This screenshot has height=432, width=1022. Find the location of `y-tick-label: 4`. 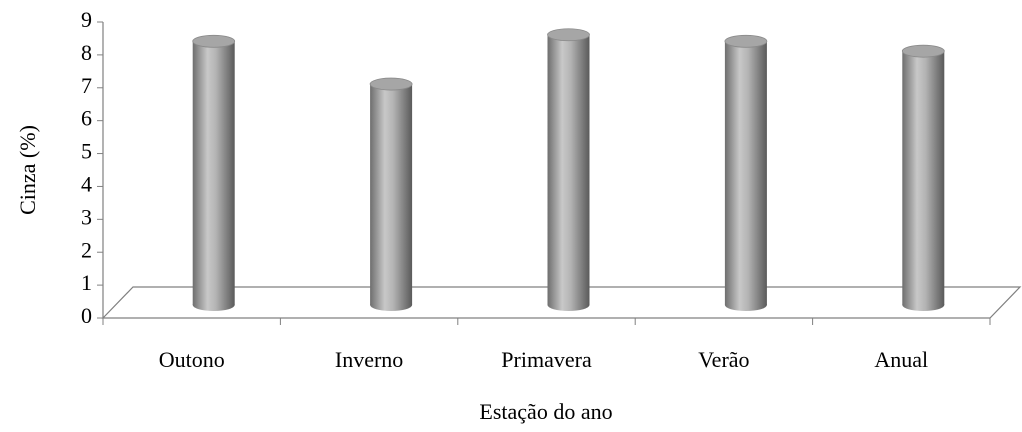

y-tick-label: 4 is located at coordinates (86, 183).